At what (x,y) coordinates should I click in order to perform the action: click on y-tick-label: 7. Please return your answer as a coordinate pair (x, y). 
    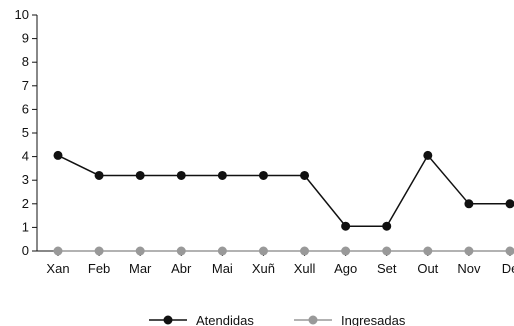
    Looking at the image, I should click on (25, 85).